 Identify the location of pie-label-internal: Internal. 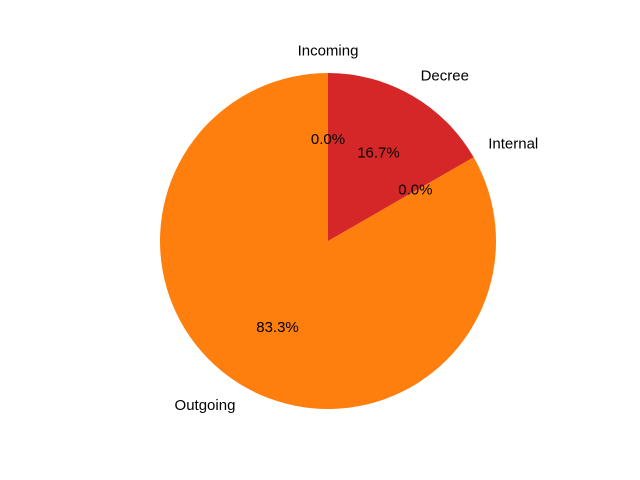
(513, 143).